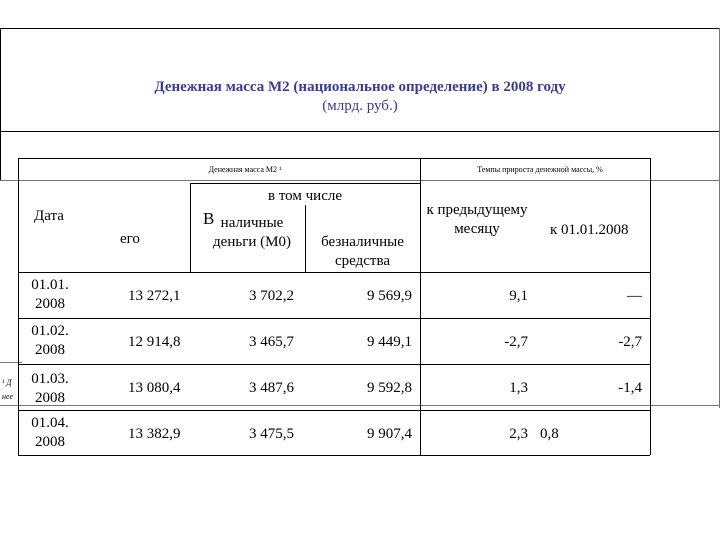 The image size is (720, 540). I want to click on cell-date: 01.01. 2008, so click(50, 294).